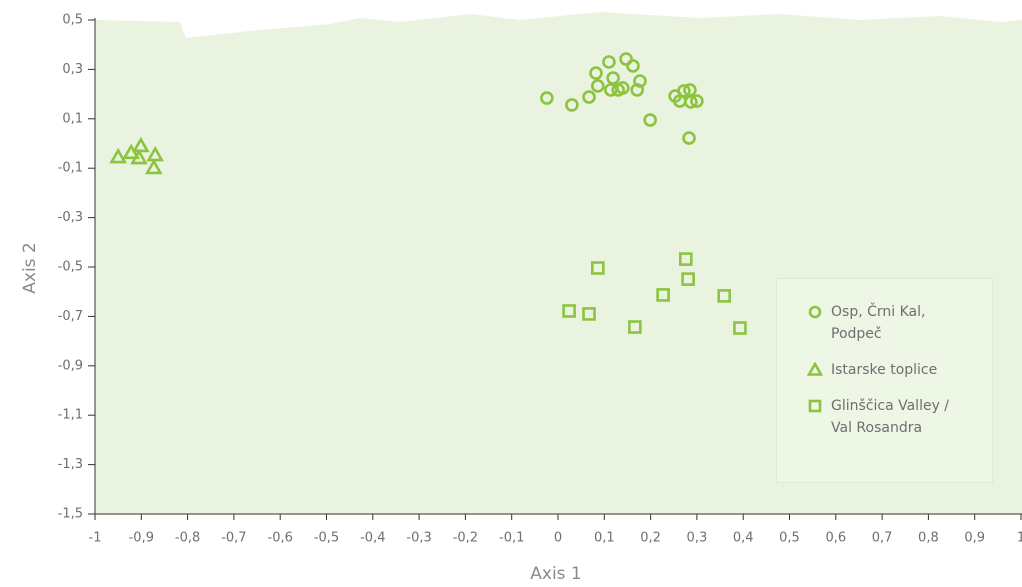 This screenshot has width=1022, height=587. Describe the element at coordinates (70, 217) in the screenshot. I see `y-tick-label: -0,3` at that location.